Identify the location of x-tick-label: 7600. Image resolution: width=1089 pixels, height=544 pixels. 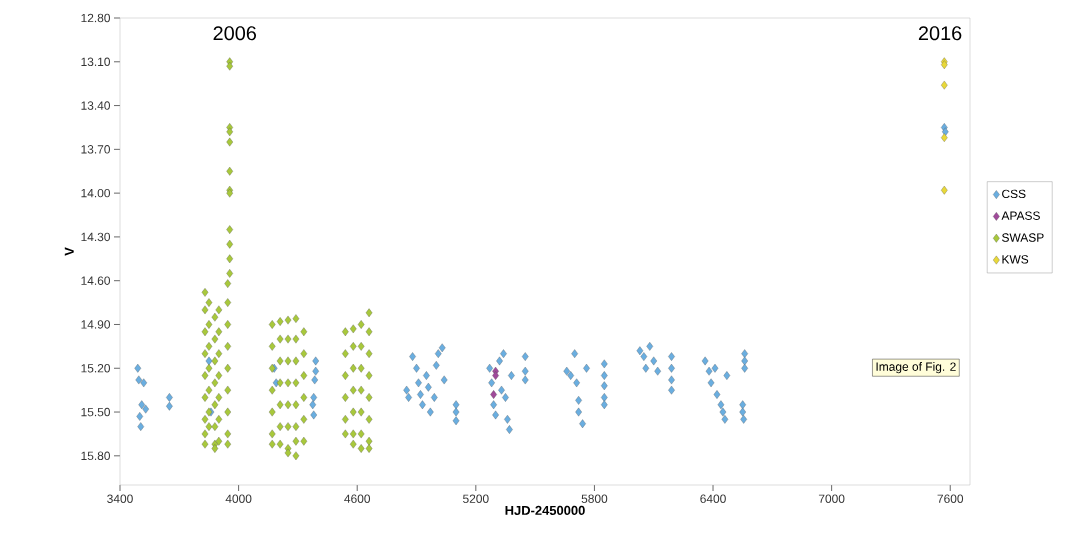
(950, 498).